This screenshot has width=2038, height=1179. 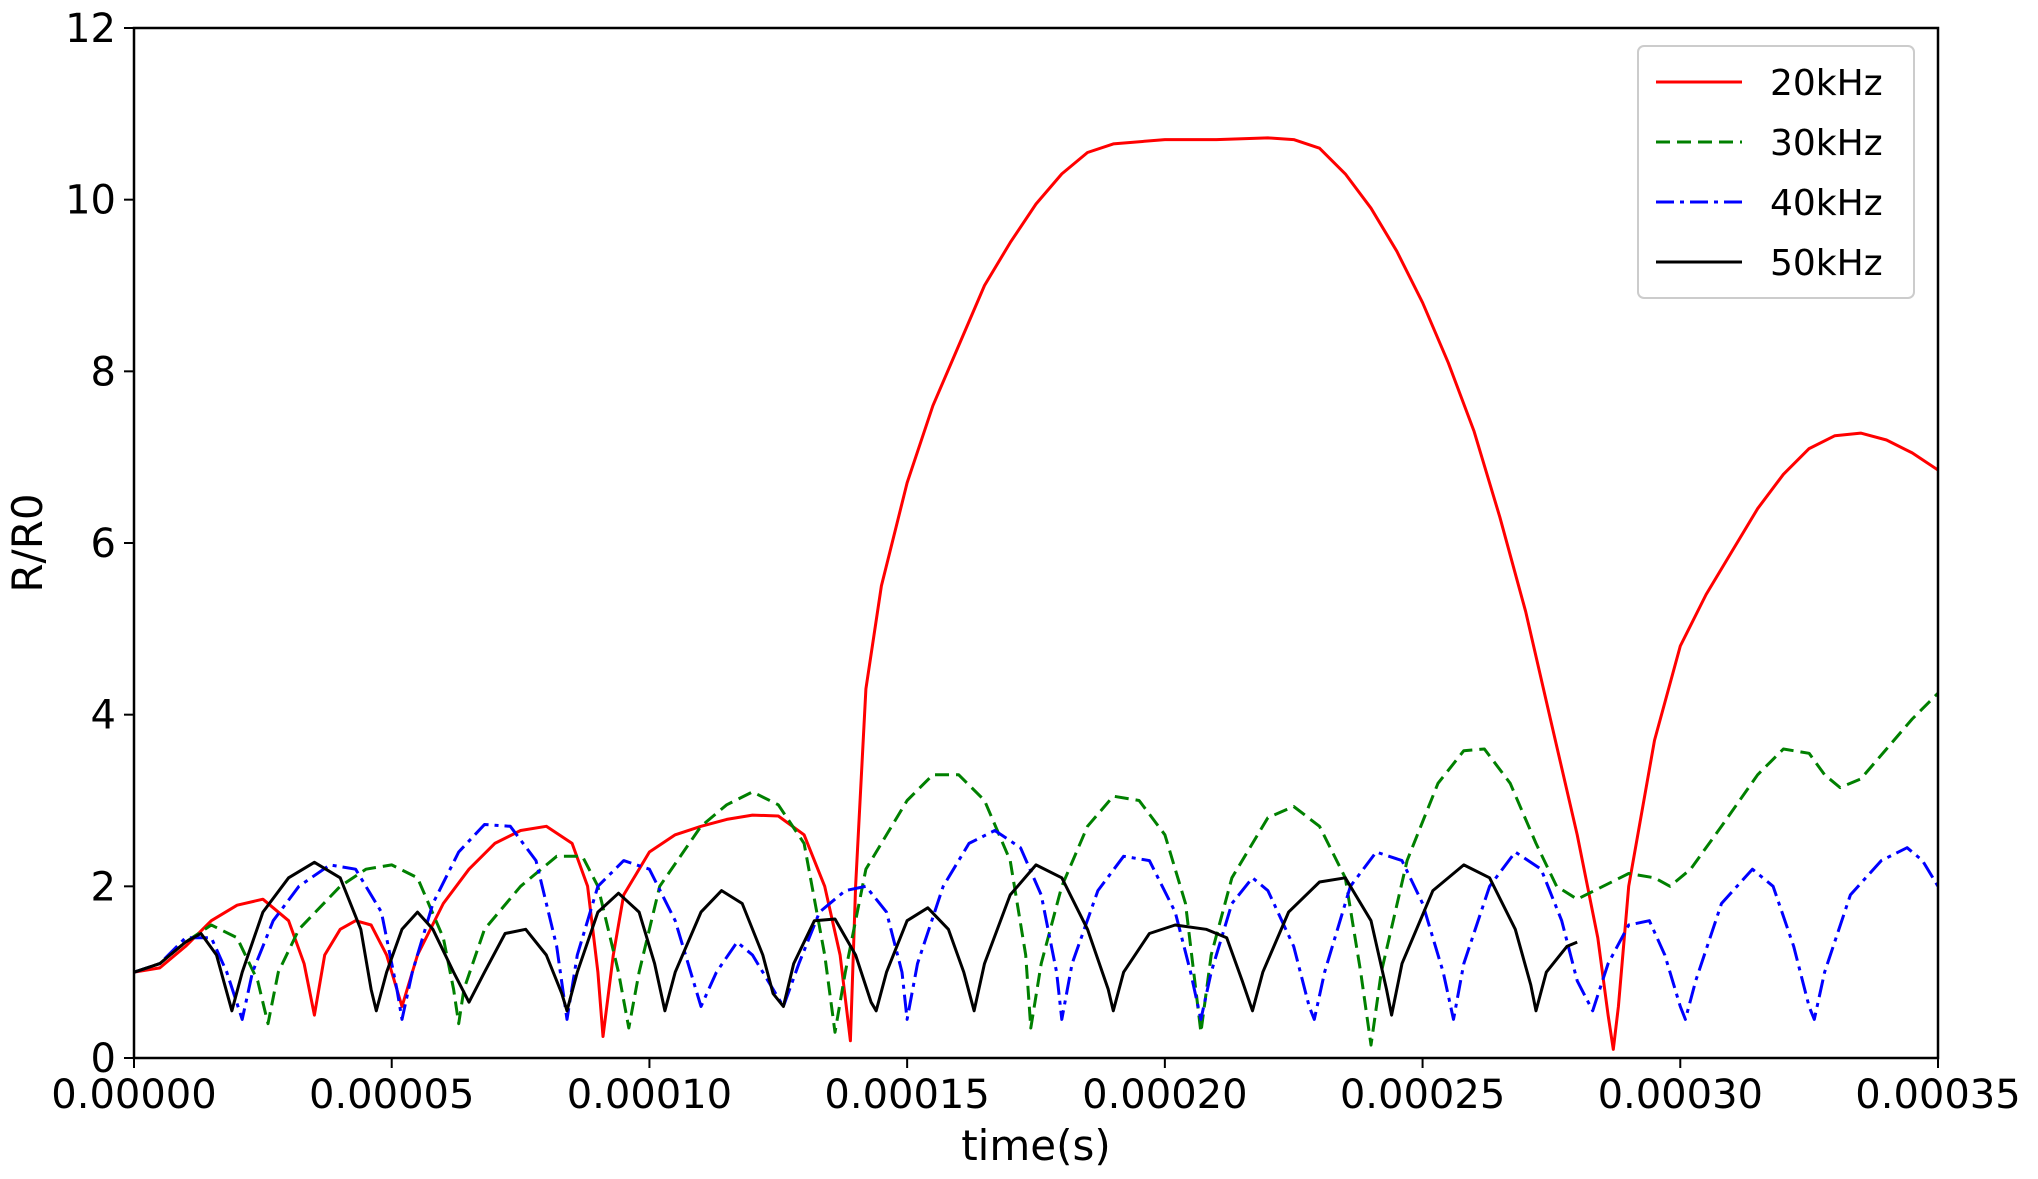 I want to click on x-tick-label: 0.00005, so click(x=391, y=1095).